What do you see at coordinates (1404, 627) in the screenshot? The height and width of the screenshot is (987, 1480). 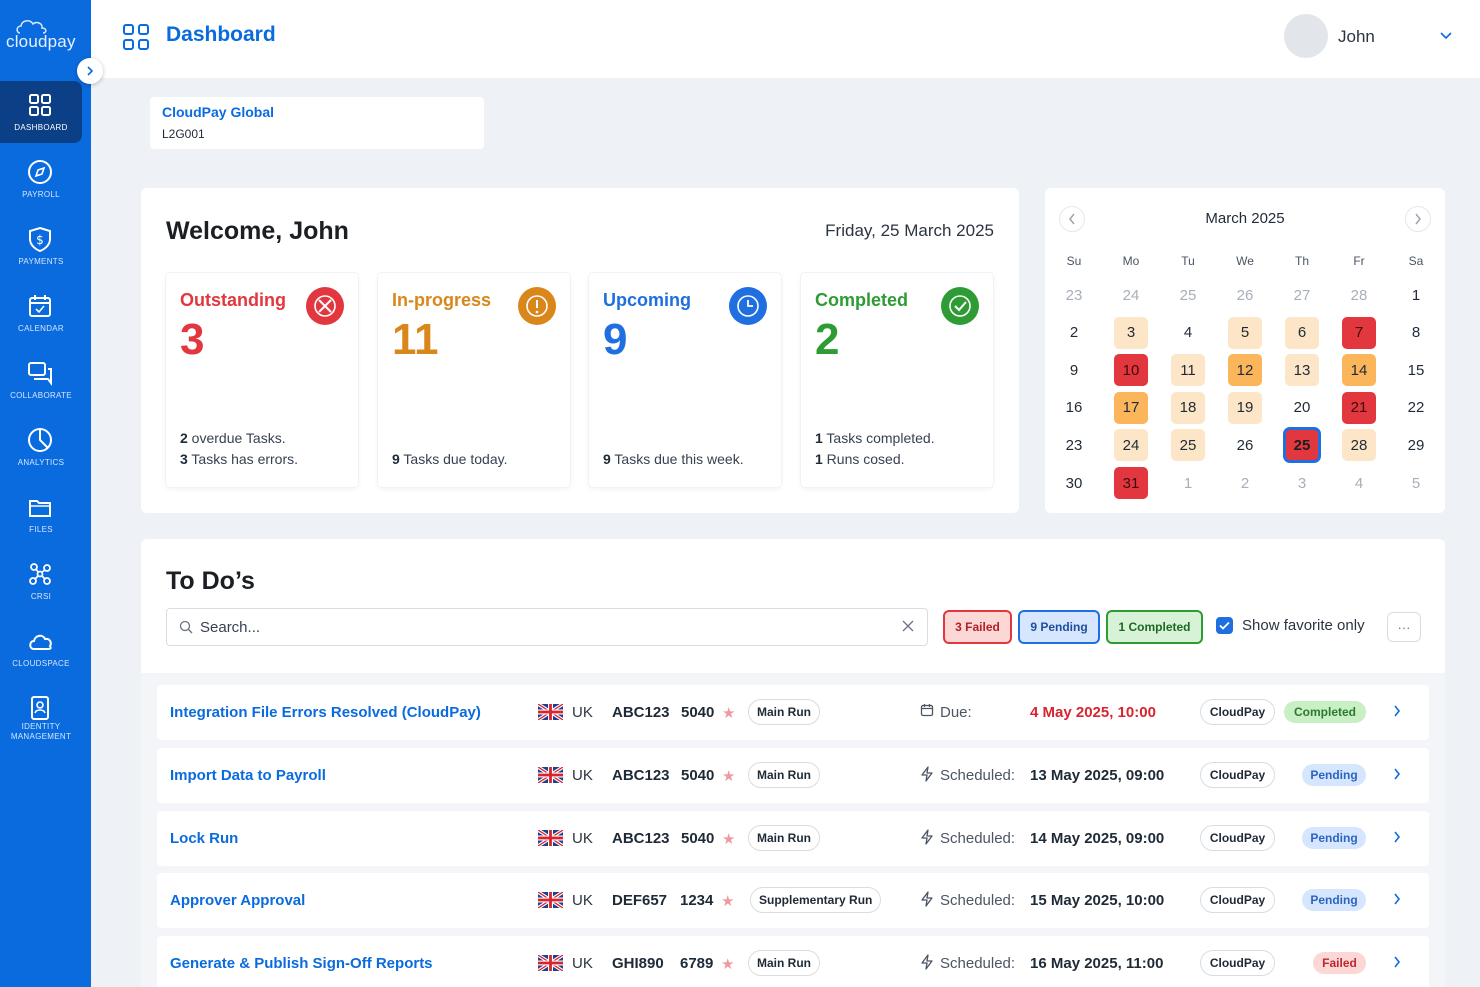 I see `more-options-button: ···` at bounding box center [1404, 627].